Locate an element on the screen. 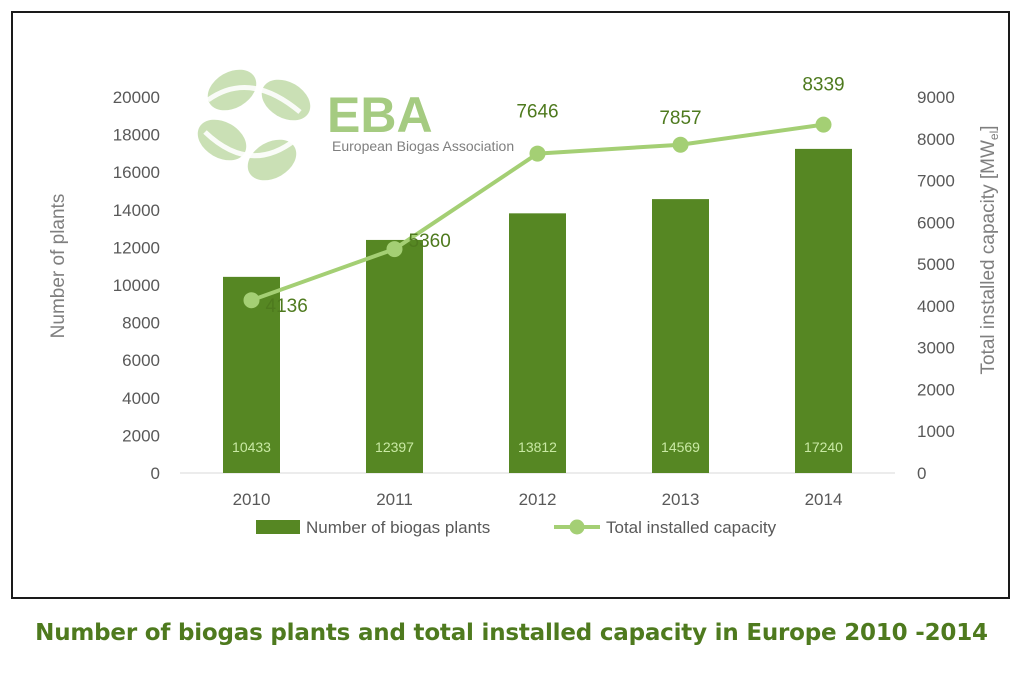 This screenshot has height=681, width=1023. y-tick-label: 12000 is located at coordinates (136, 247).